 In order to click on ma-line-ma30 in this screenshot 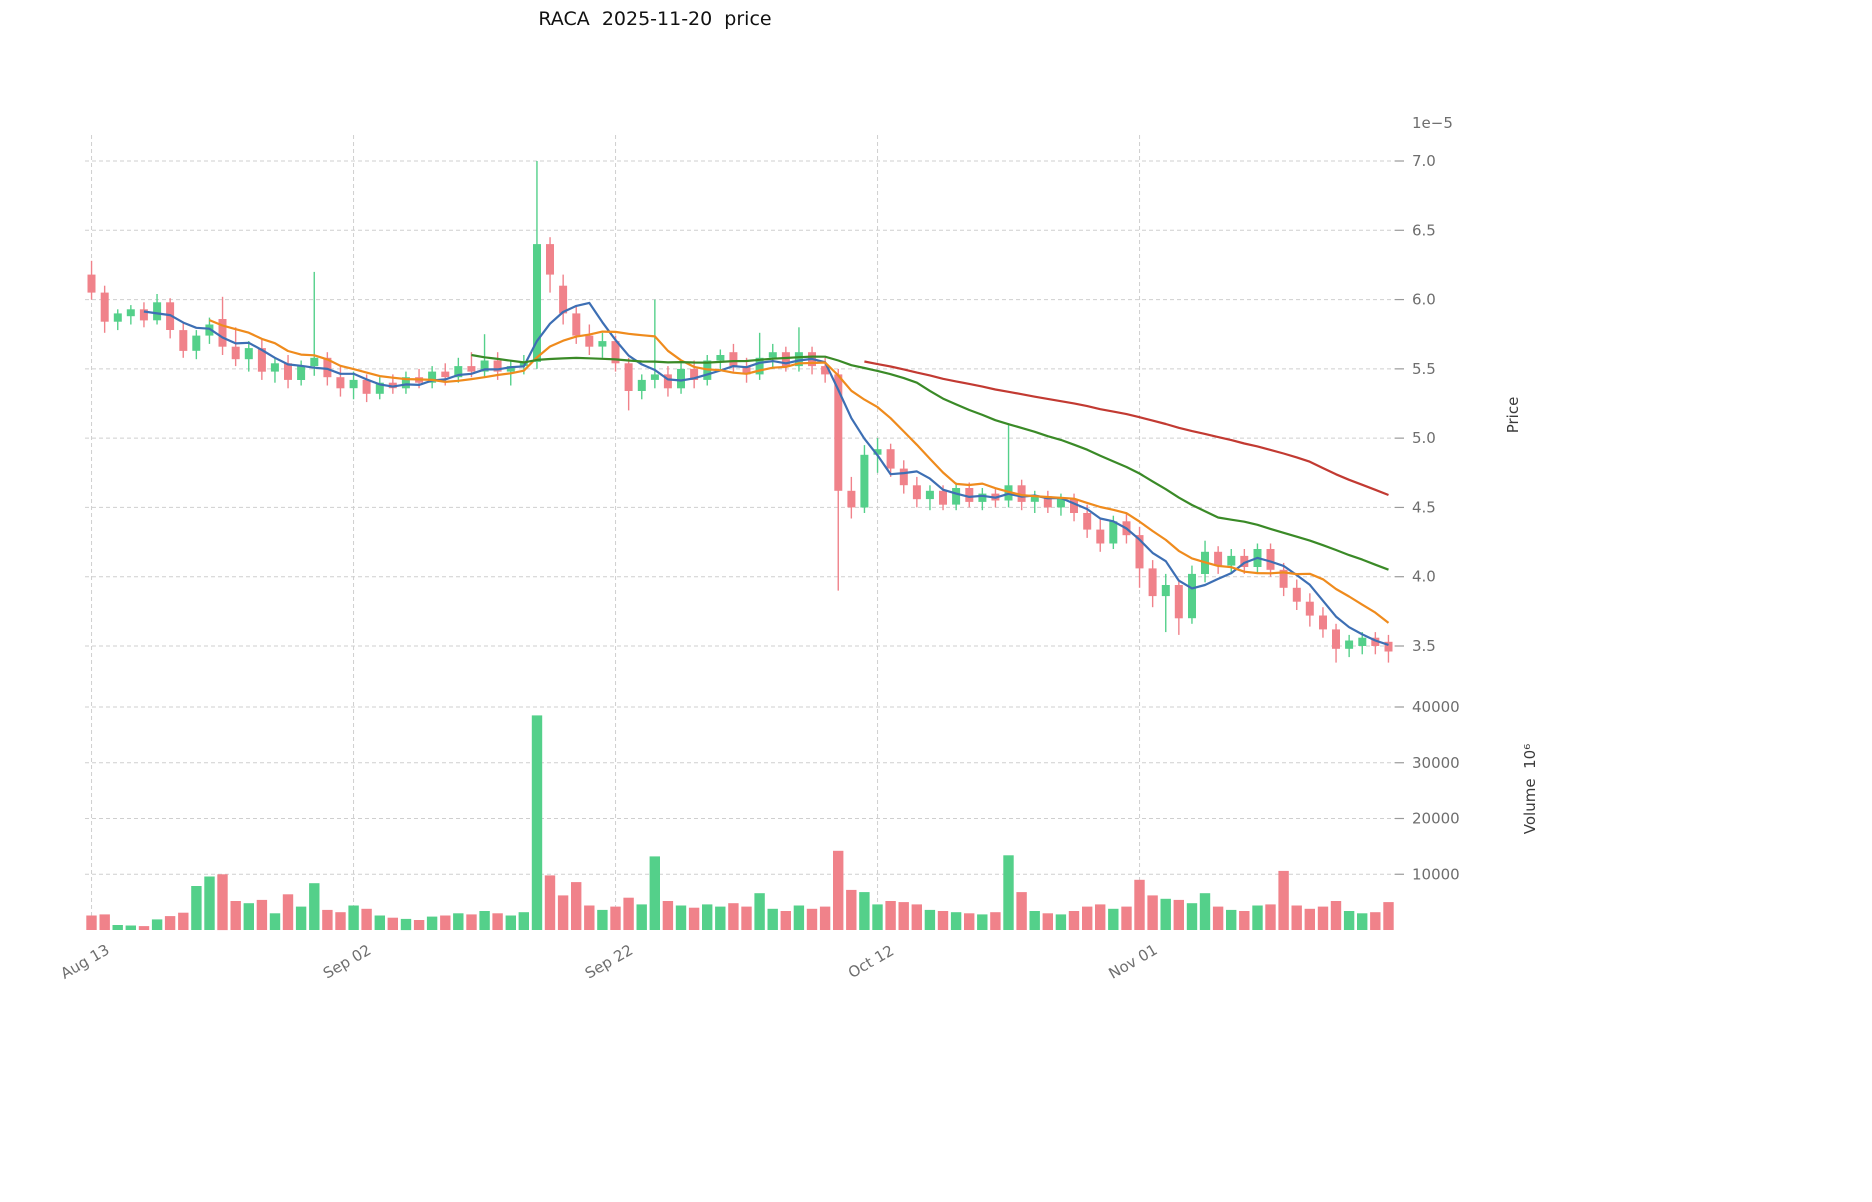, I will do `click(930, 462)`.